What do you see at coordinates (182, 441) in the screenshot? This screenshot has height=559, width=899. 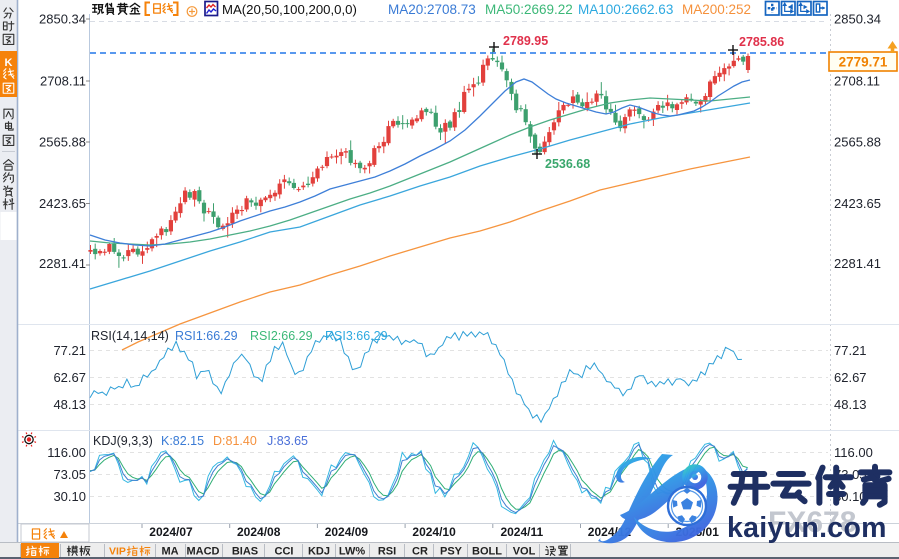 I see `svg-text: K:82.15` at bounding box center [182, 441].